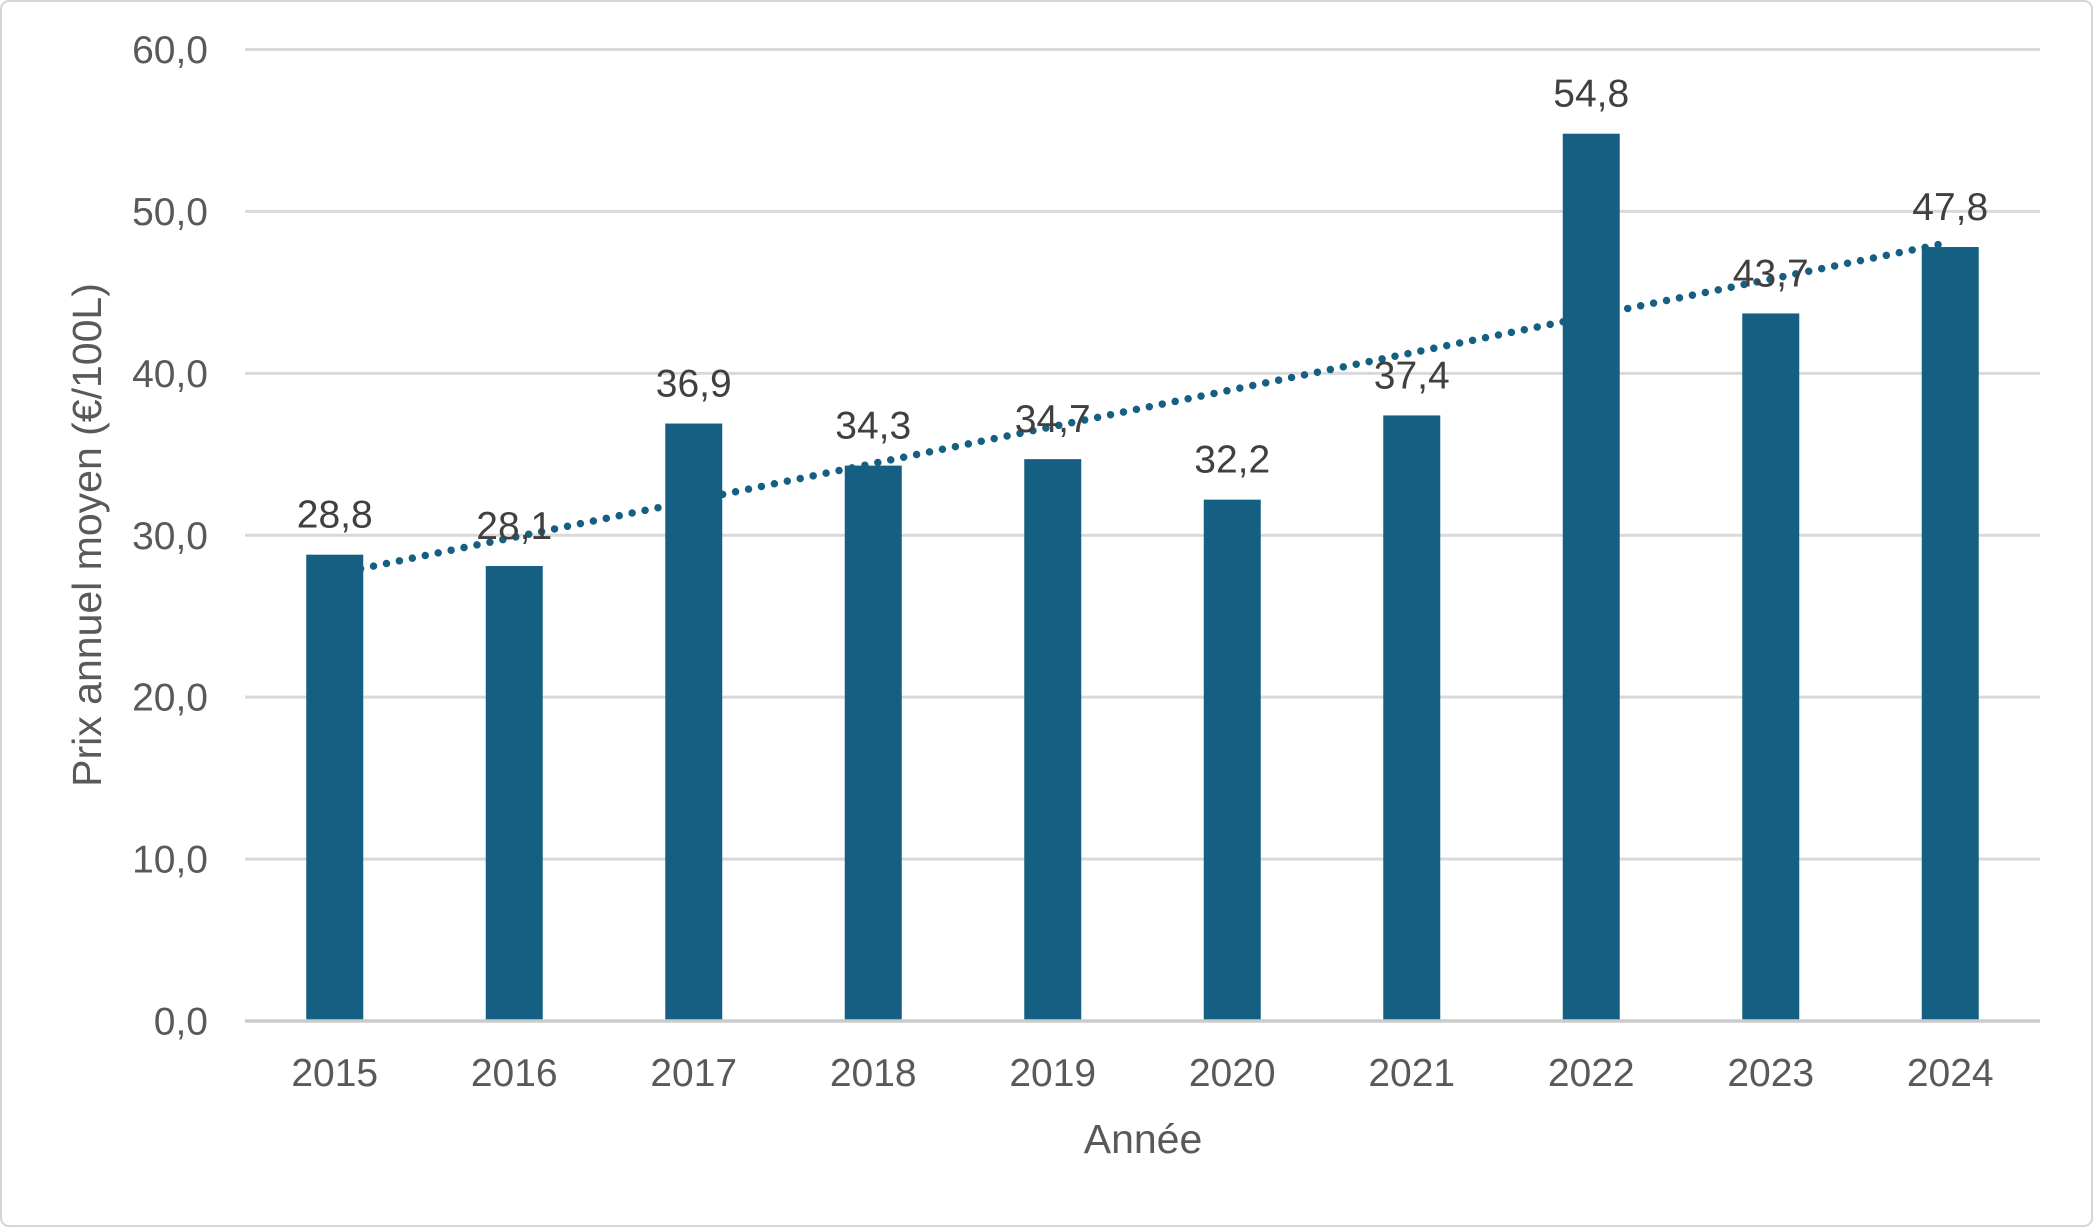 Image resolution: width=2093 pixels, height=1227 pixels. What do you see at coordinates (1412, 375) in the screenshot?
I see `value-label-2021: 37,4` at bounding box center [1412, 375].